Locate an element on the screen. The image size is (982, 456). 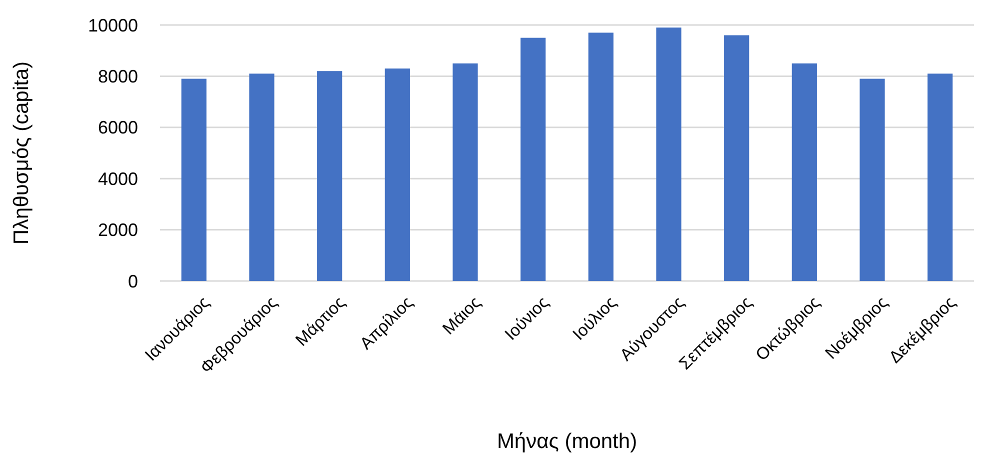
x-axis-title: Μήνας (month) is located at coordinates (567, 441).